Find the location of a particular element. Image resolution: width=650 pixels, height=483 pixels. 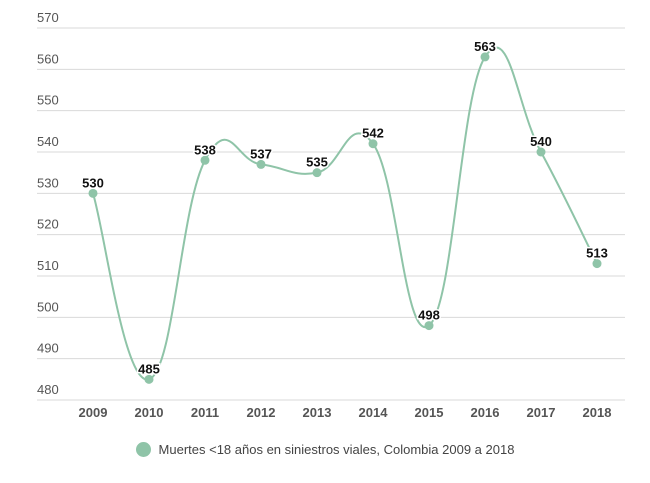

data-label: 485 is located at coordinates (149, 368).